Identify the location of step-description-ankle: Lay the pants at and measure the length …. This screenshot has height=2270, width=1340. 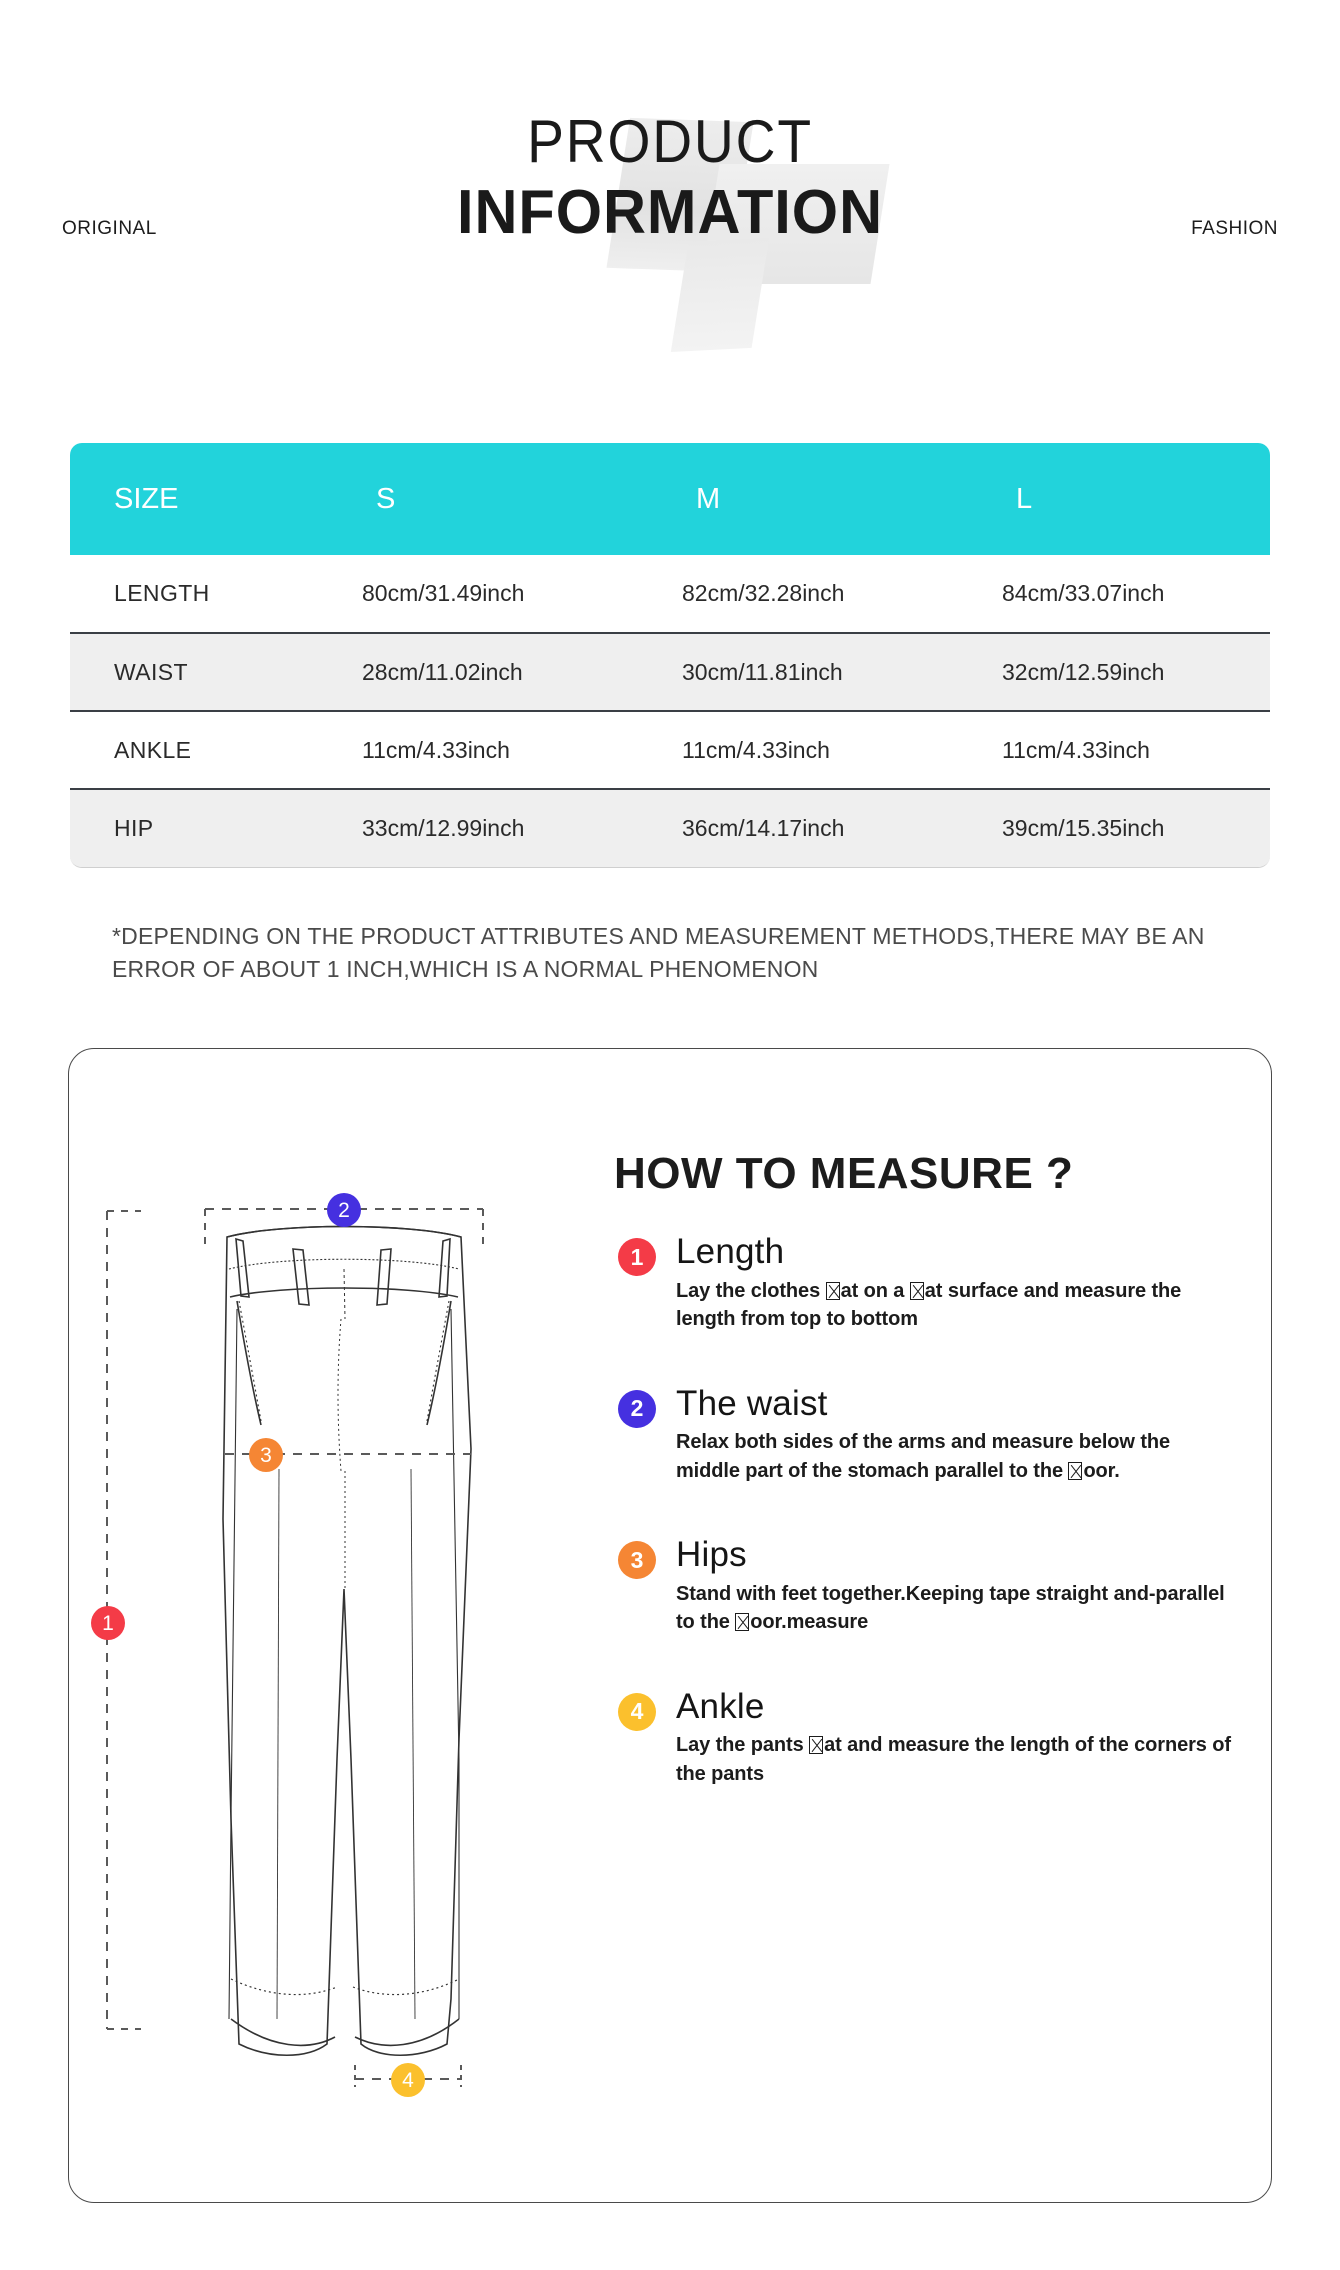
(955, 1759).